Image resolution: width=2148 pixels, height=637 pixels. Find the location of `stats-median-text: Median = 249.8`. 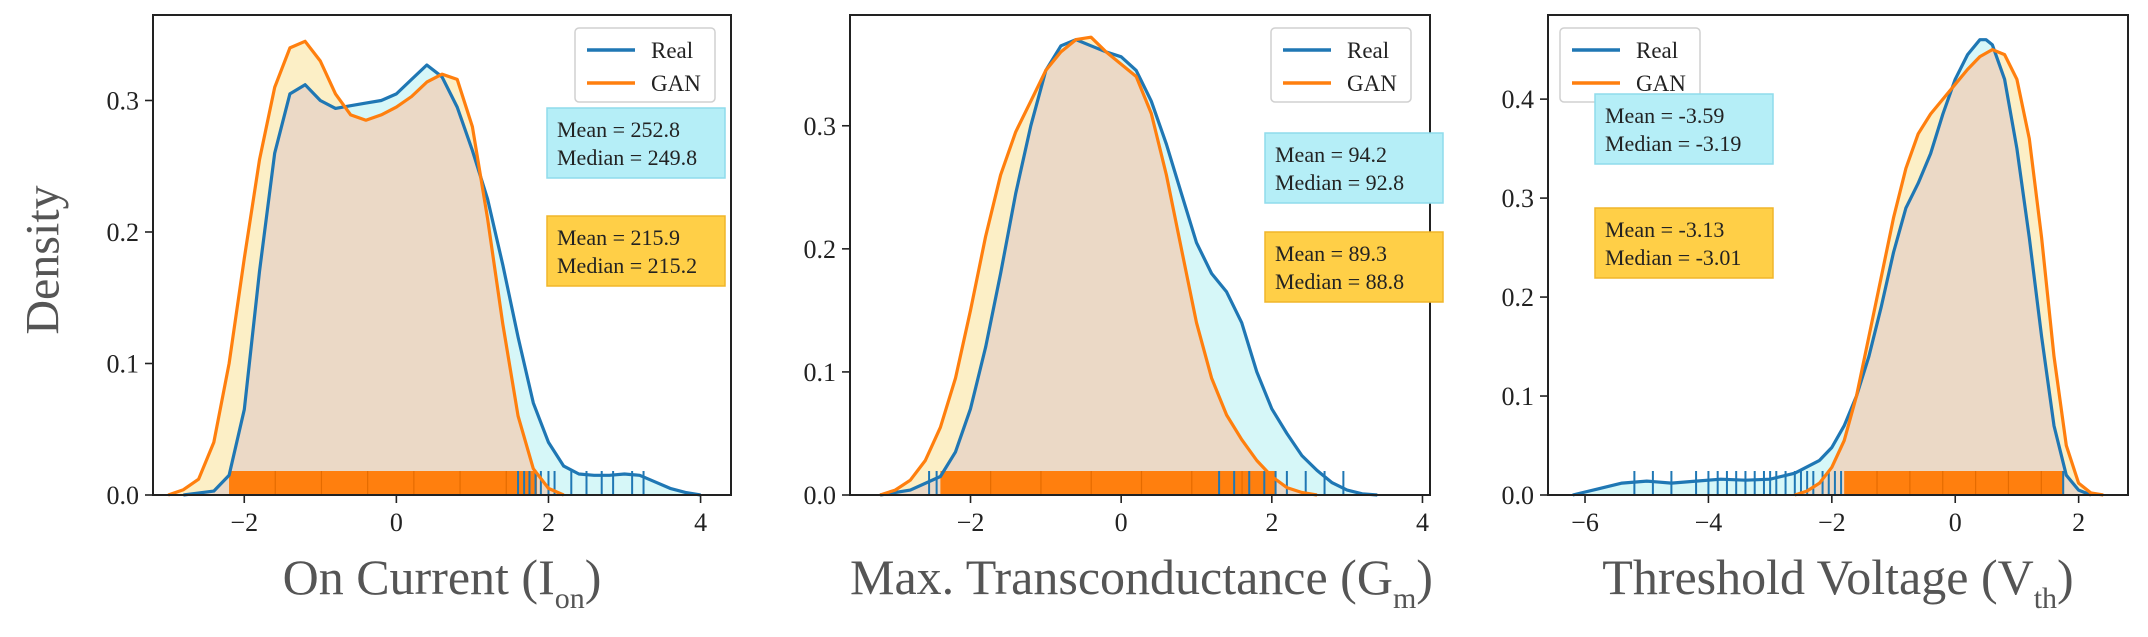

stats-median-text: Median = 249.8 is located at coordinates (627, 157).